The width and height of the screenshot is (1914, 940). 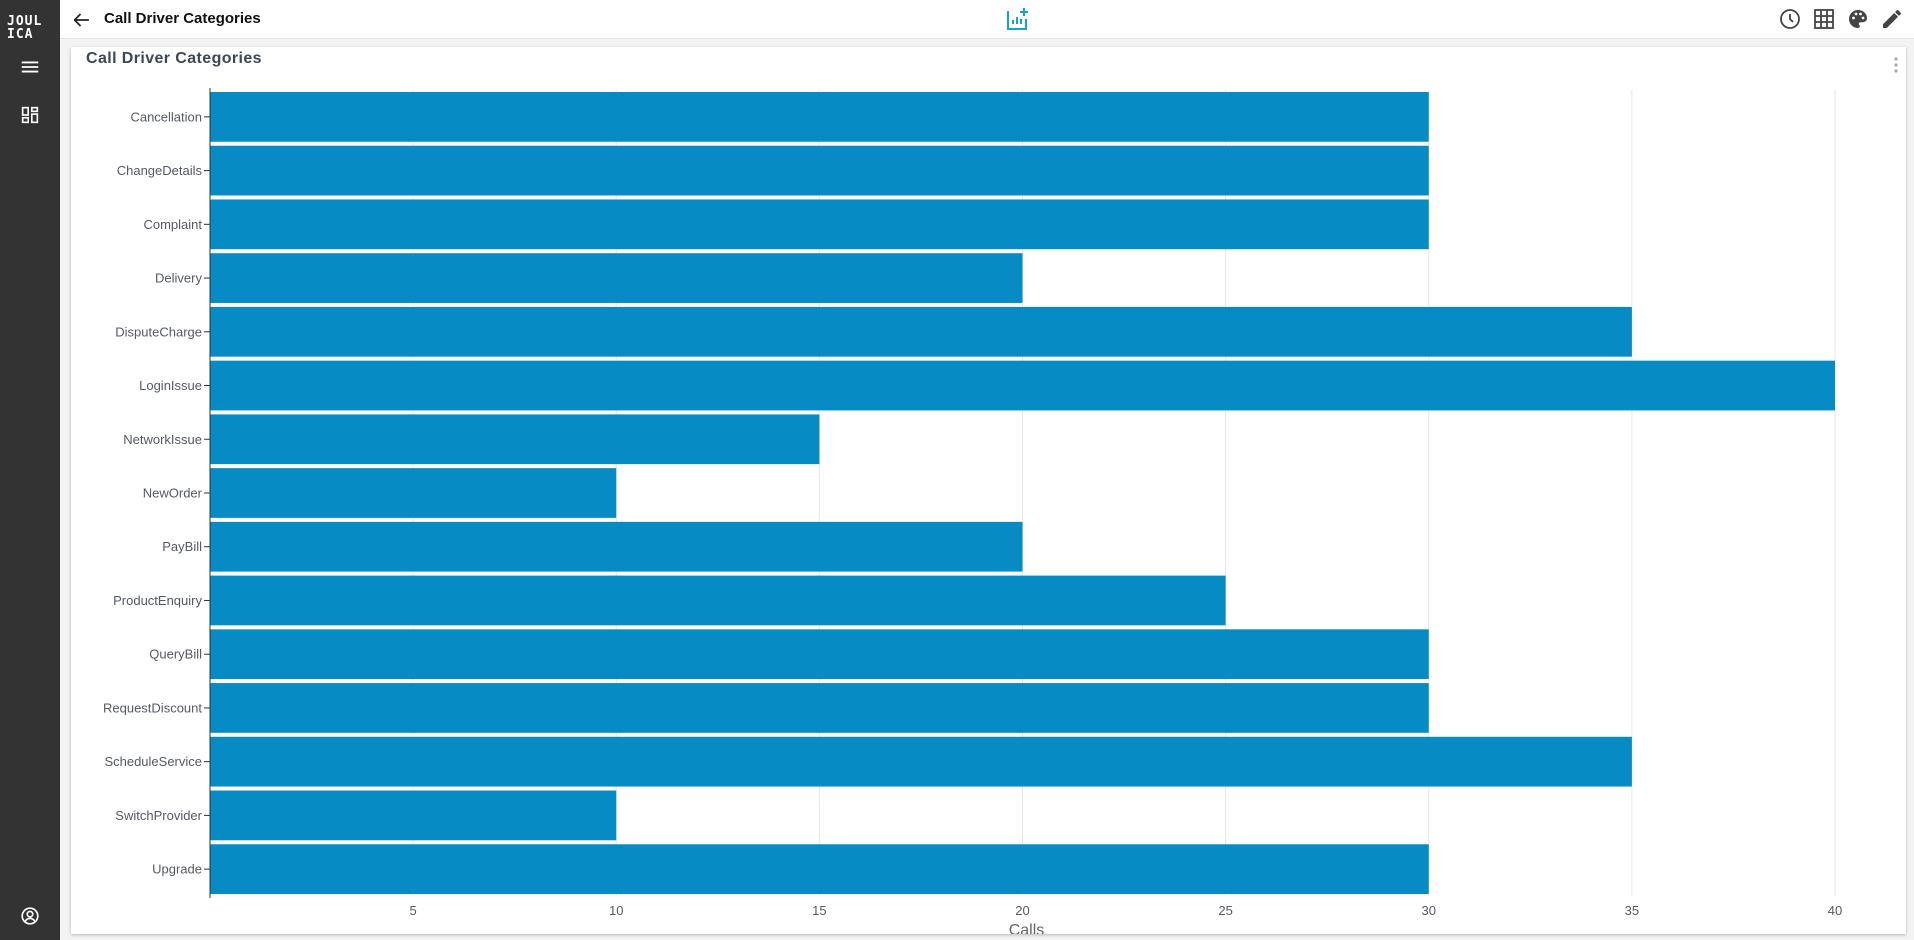 What do you see at coordinates (175, 654) in the screenshot?
I see `y-tick-label: QueryBill` at bounding box center [175, 654].